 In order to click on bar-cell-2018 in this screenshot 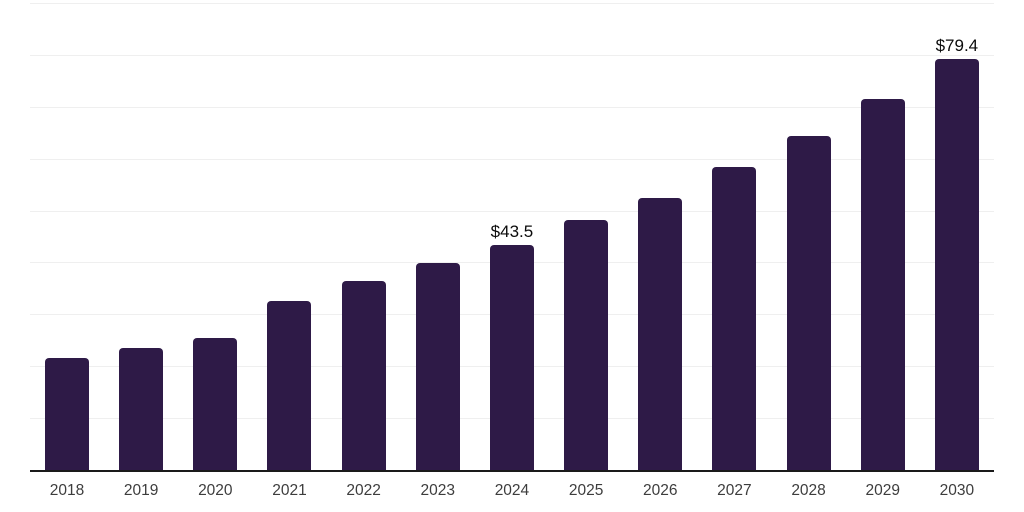, I will do `click(67, 237)`.